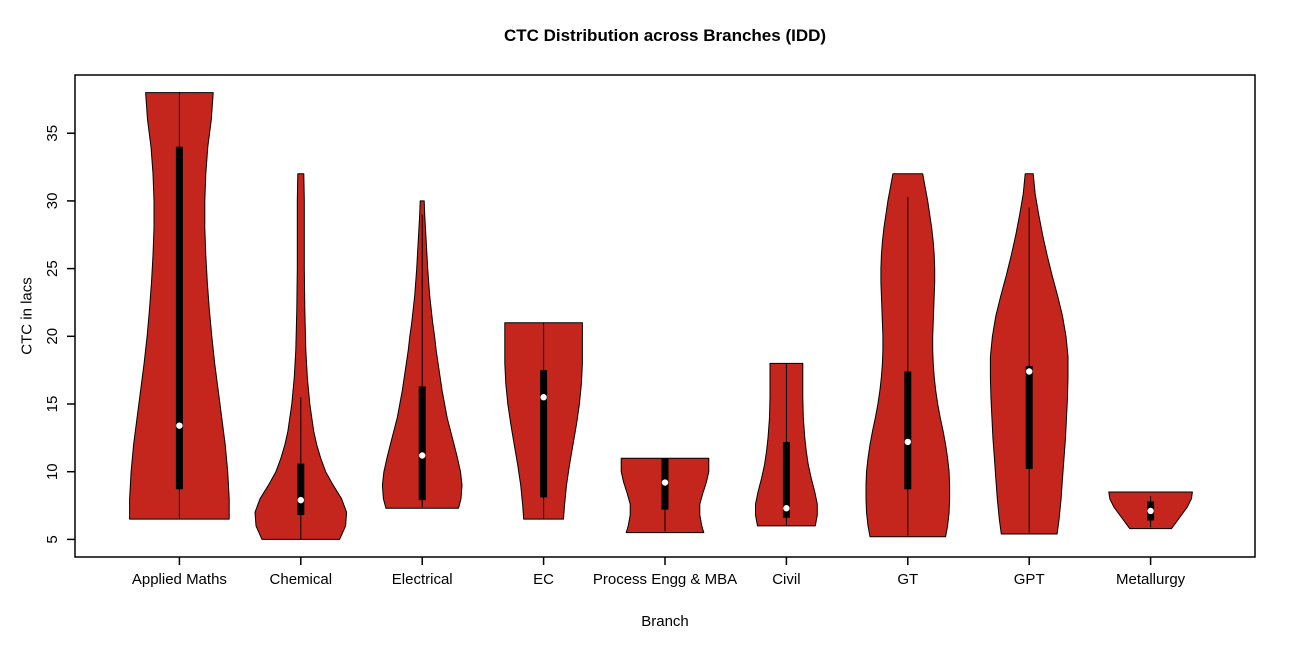 This screenshot has width=1294, height=653. What do you see at coordinates (543, 579) in the screenshot?
I see `x-category-label: EC` at bounding box center [543, 579].